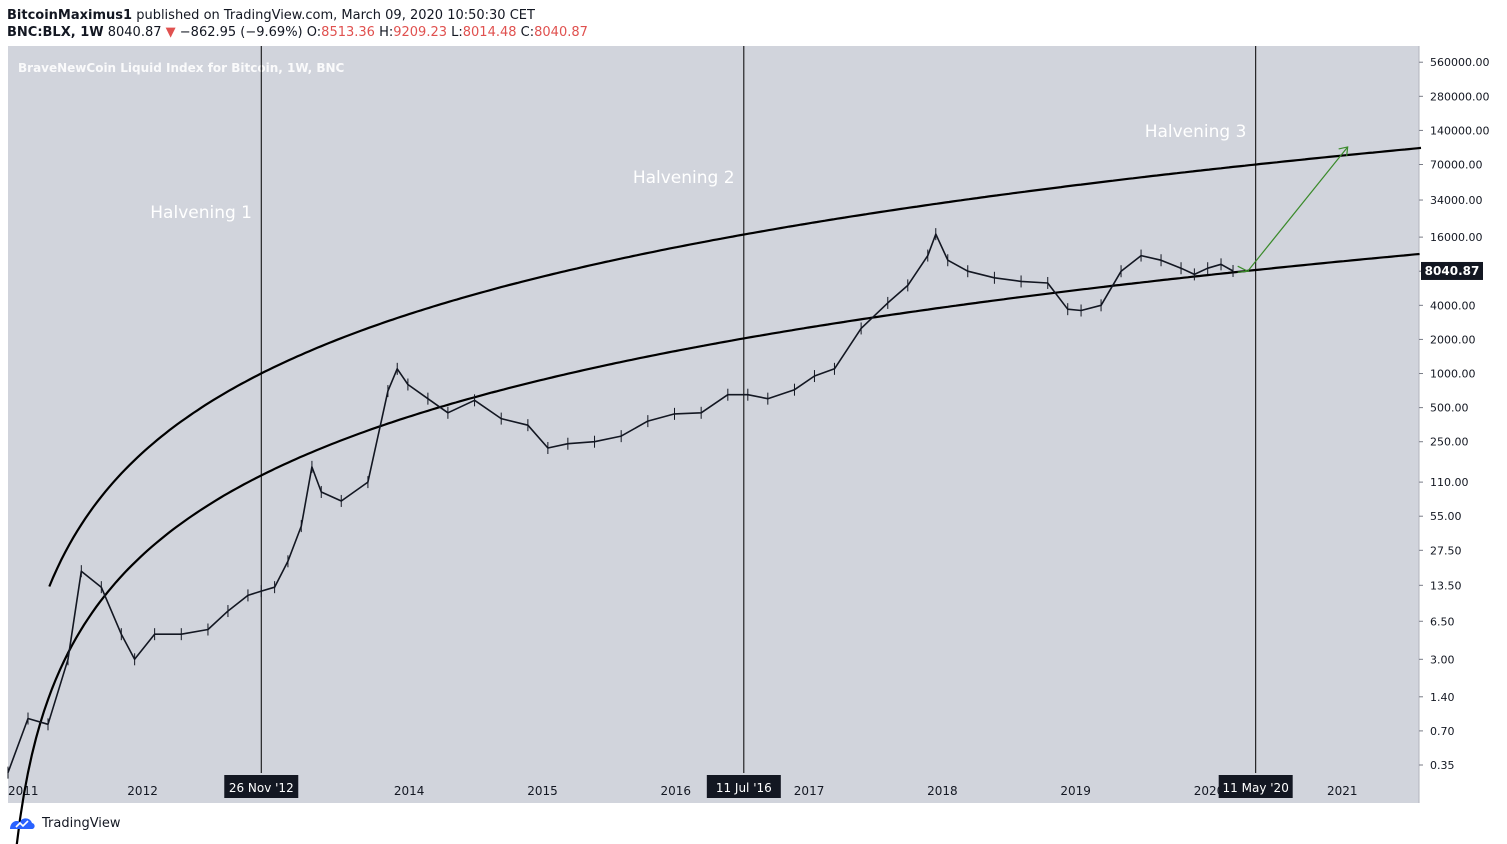 Image resolution: width=1507 pixels, height=844 pixels. What do you see at coordinates (1453, 374) in the screenshot?
I see `y-tick-label: 1000.00` at bounding box center [1453, 374].